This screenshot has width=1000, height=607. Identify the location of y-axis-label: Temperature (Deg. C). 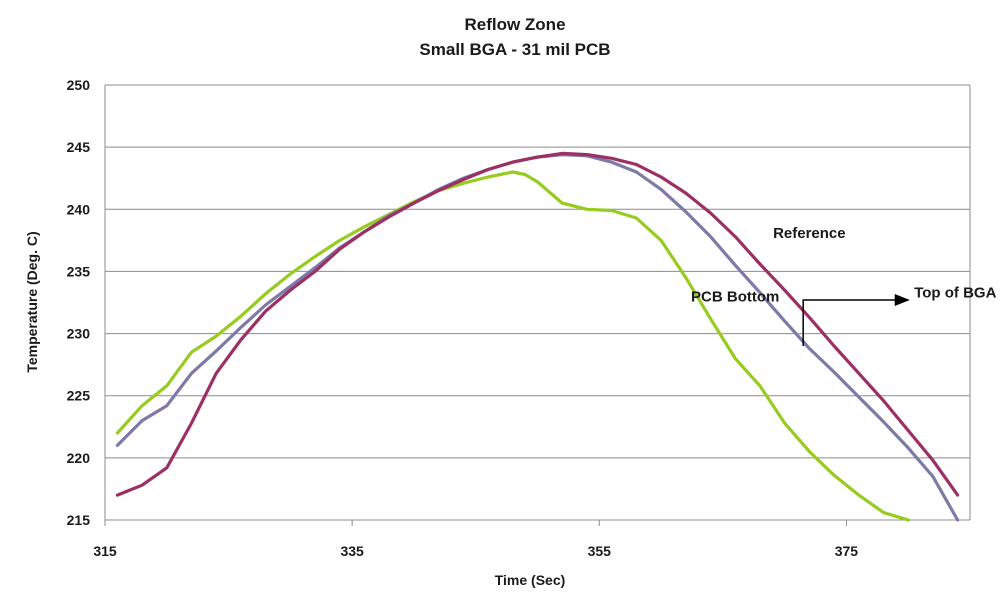
(32, 301).